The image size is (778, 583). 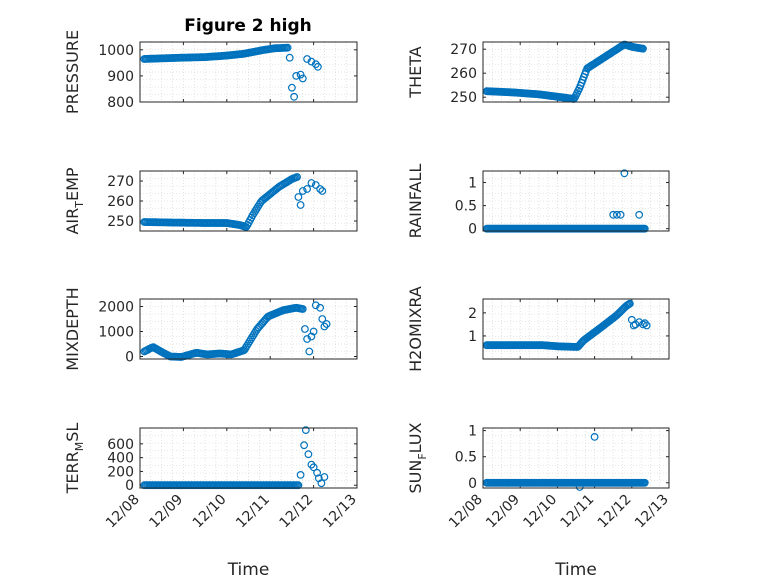 I want to click on y-tick-label: 1000, so click(x=116, y=51).